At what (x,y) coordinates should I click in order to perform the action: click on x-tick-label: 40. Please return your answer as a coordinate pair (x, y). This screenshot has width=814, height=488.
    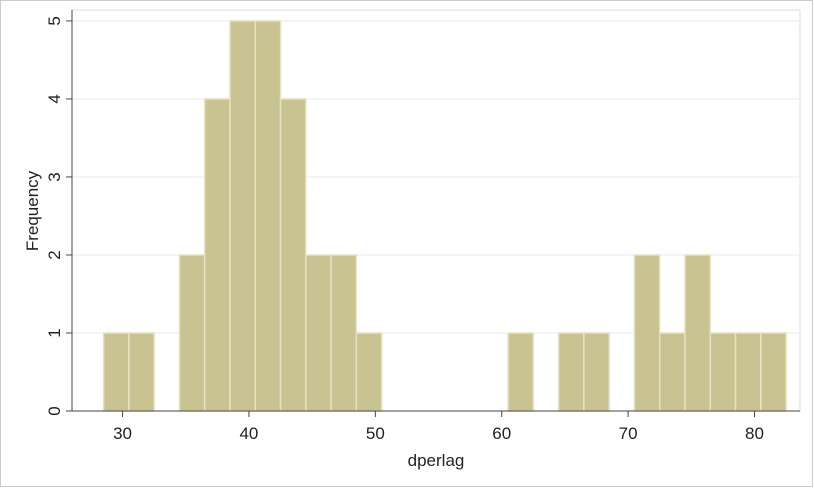
    Looking at the image, I should click on (248, 433).